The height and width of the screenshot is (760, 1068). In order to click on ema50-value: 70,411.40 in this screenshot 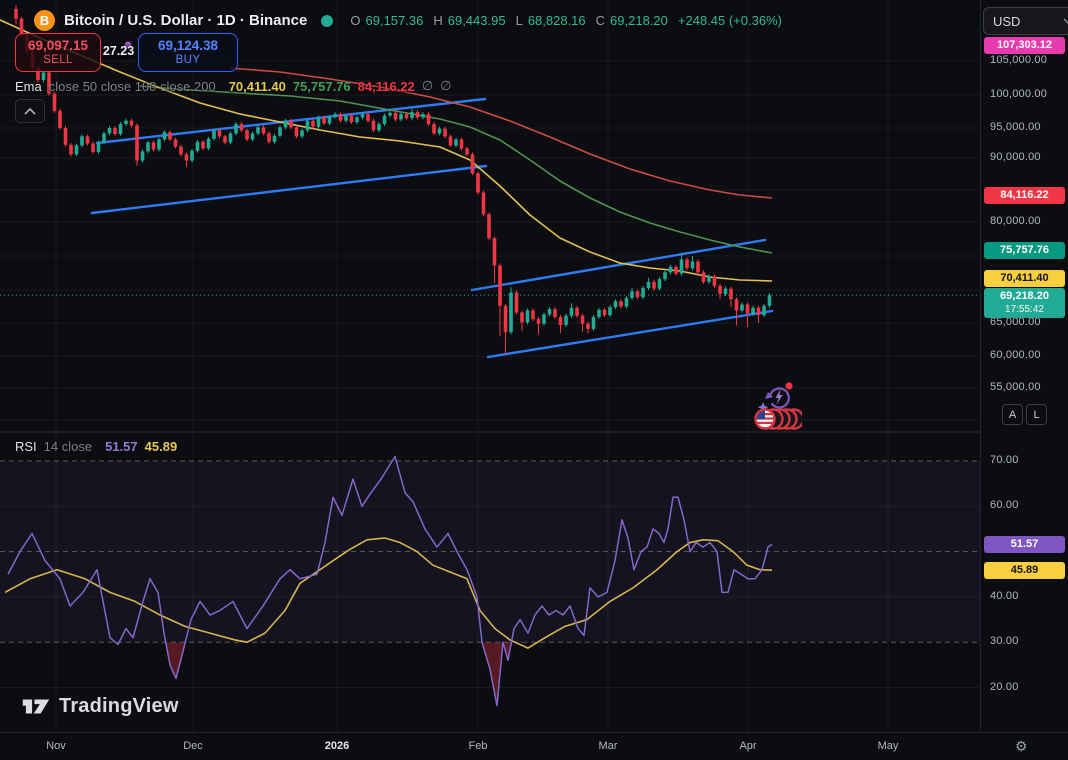, I will do `click(257, 86)`.